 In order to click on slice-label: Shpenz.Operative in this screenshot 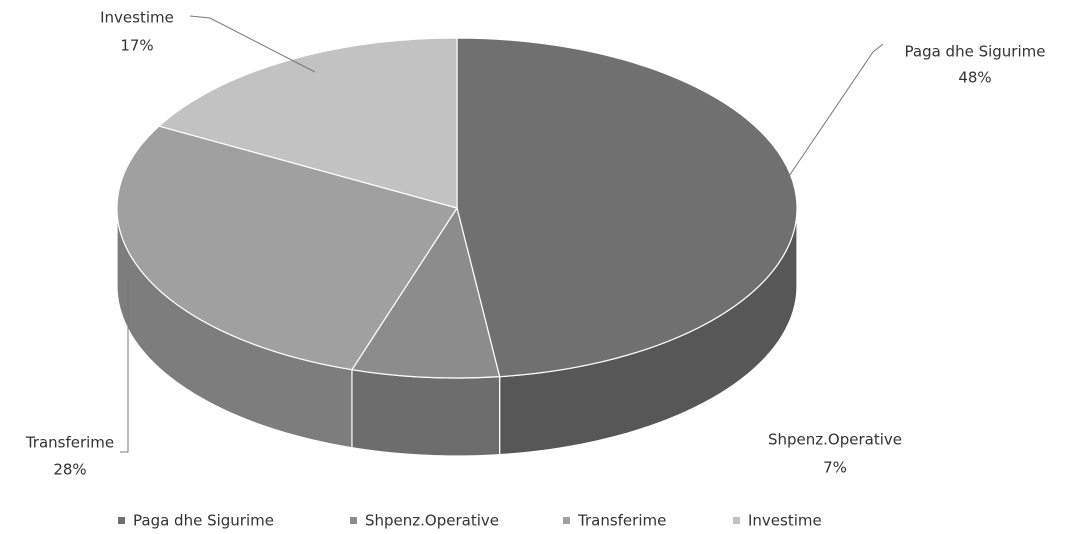, I will do `click(835, 440)`.